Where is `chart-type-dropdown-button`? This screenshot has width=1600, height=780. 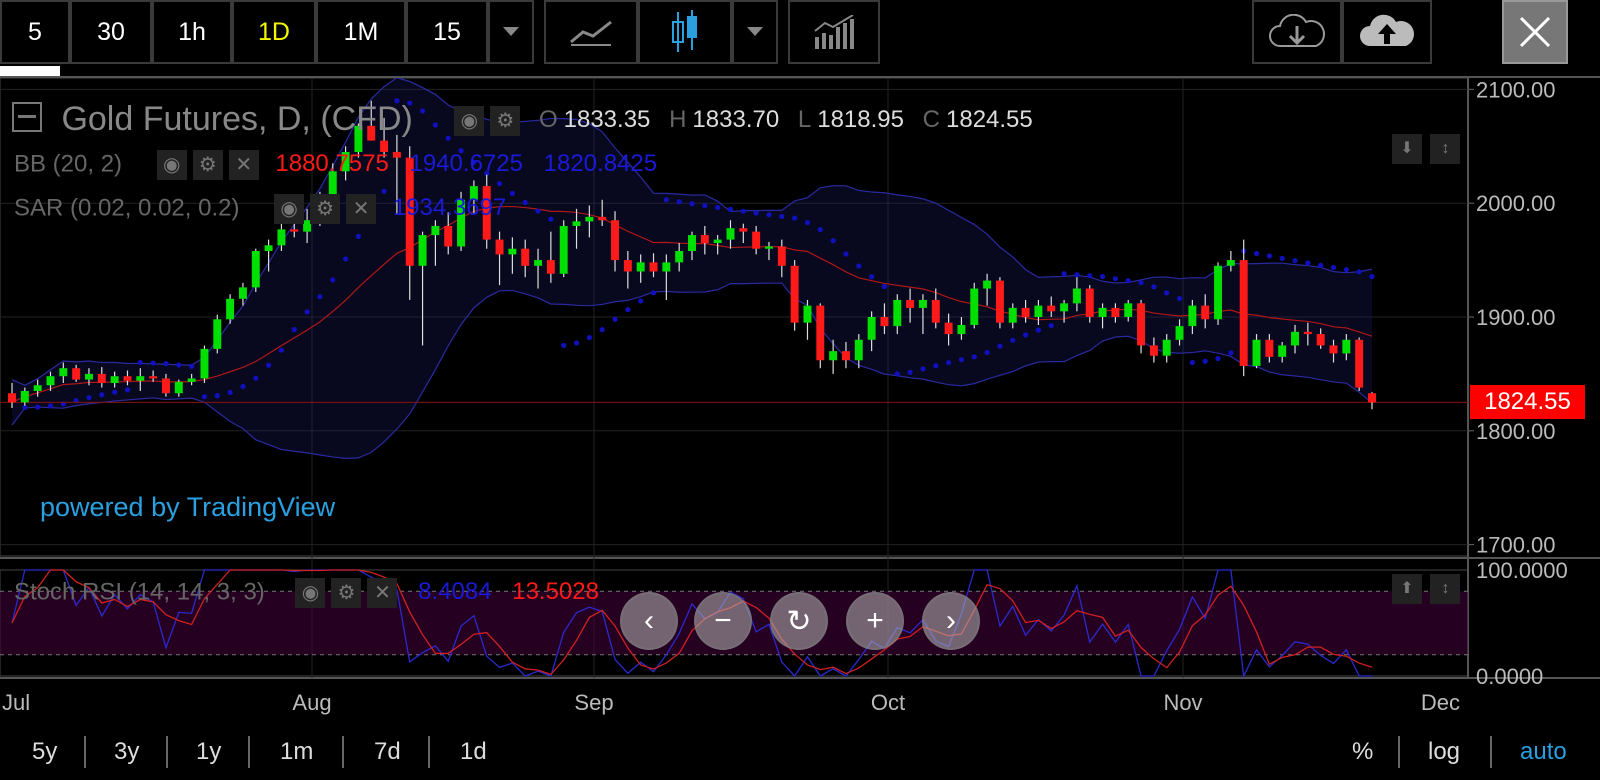 chart-type-dropdown-button is located at coordinates (755, 32).